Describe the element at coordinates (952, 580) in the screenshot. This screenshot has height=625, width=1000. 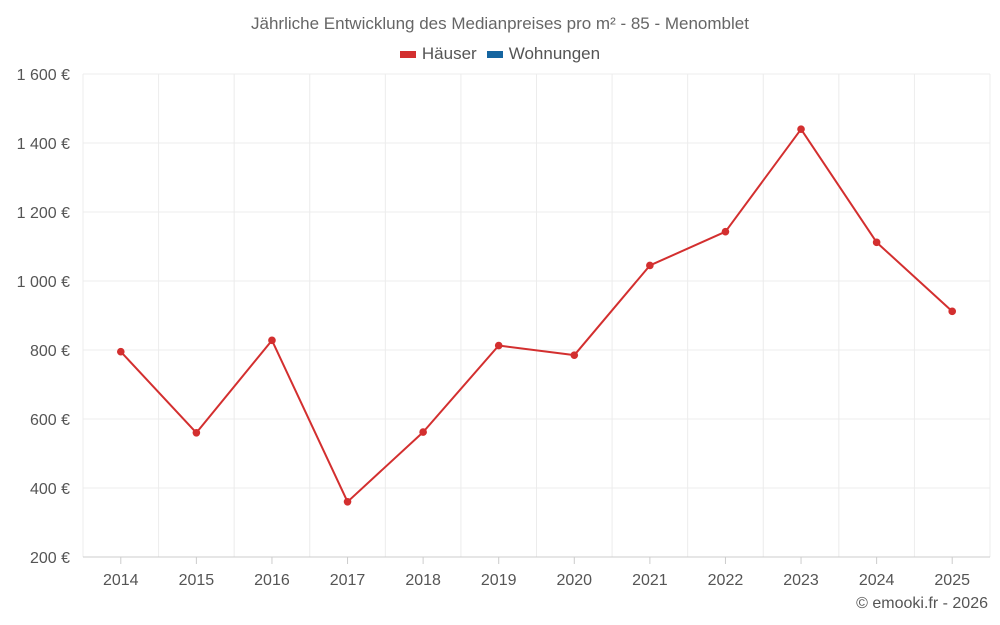
I see `x-tick-label: 2025` at that location.